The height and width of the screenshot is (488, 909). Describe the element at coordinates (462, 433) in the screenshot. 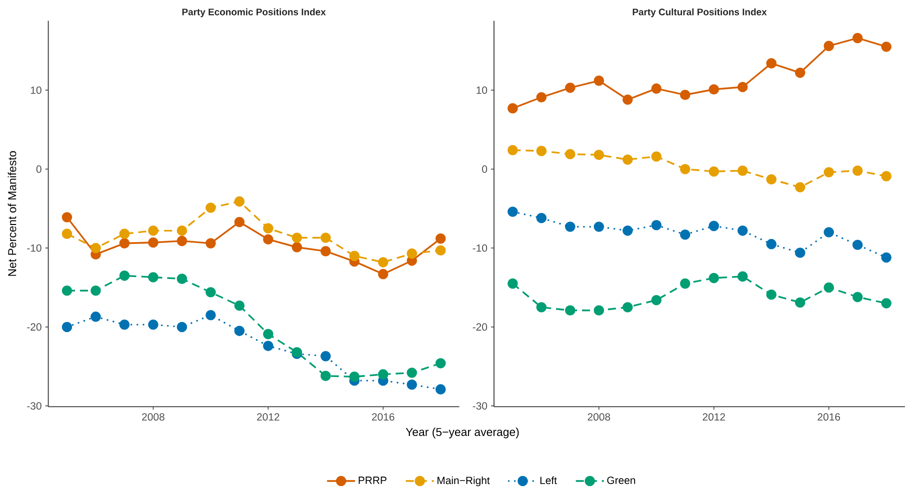

I see `x-axis-title: Year (5−year average)` at that location.